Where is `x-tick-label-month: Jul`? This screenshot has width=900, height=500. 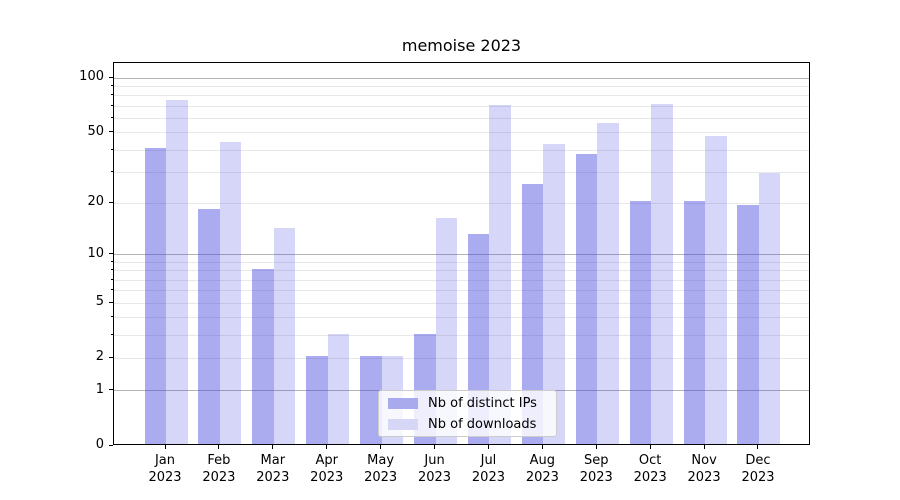
x-tick-label-month: Jul is located at coordinates (488, 460).